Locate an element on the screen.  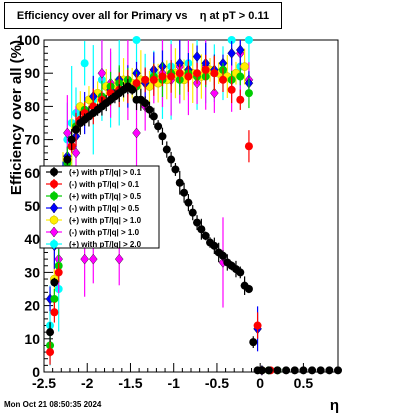
x-tick-label: -2.5 is located at coordinates (44, 383).